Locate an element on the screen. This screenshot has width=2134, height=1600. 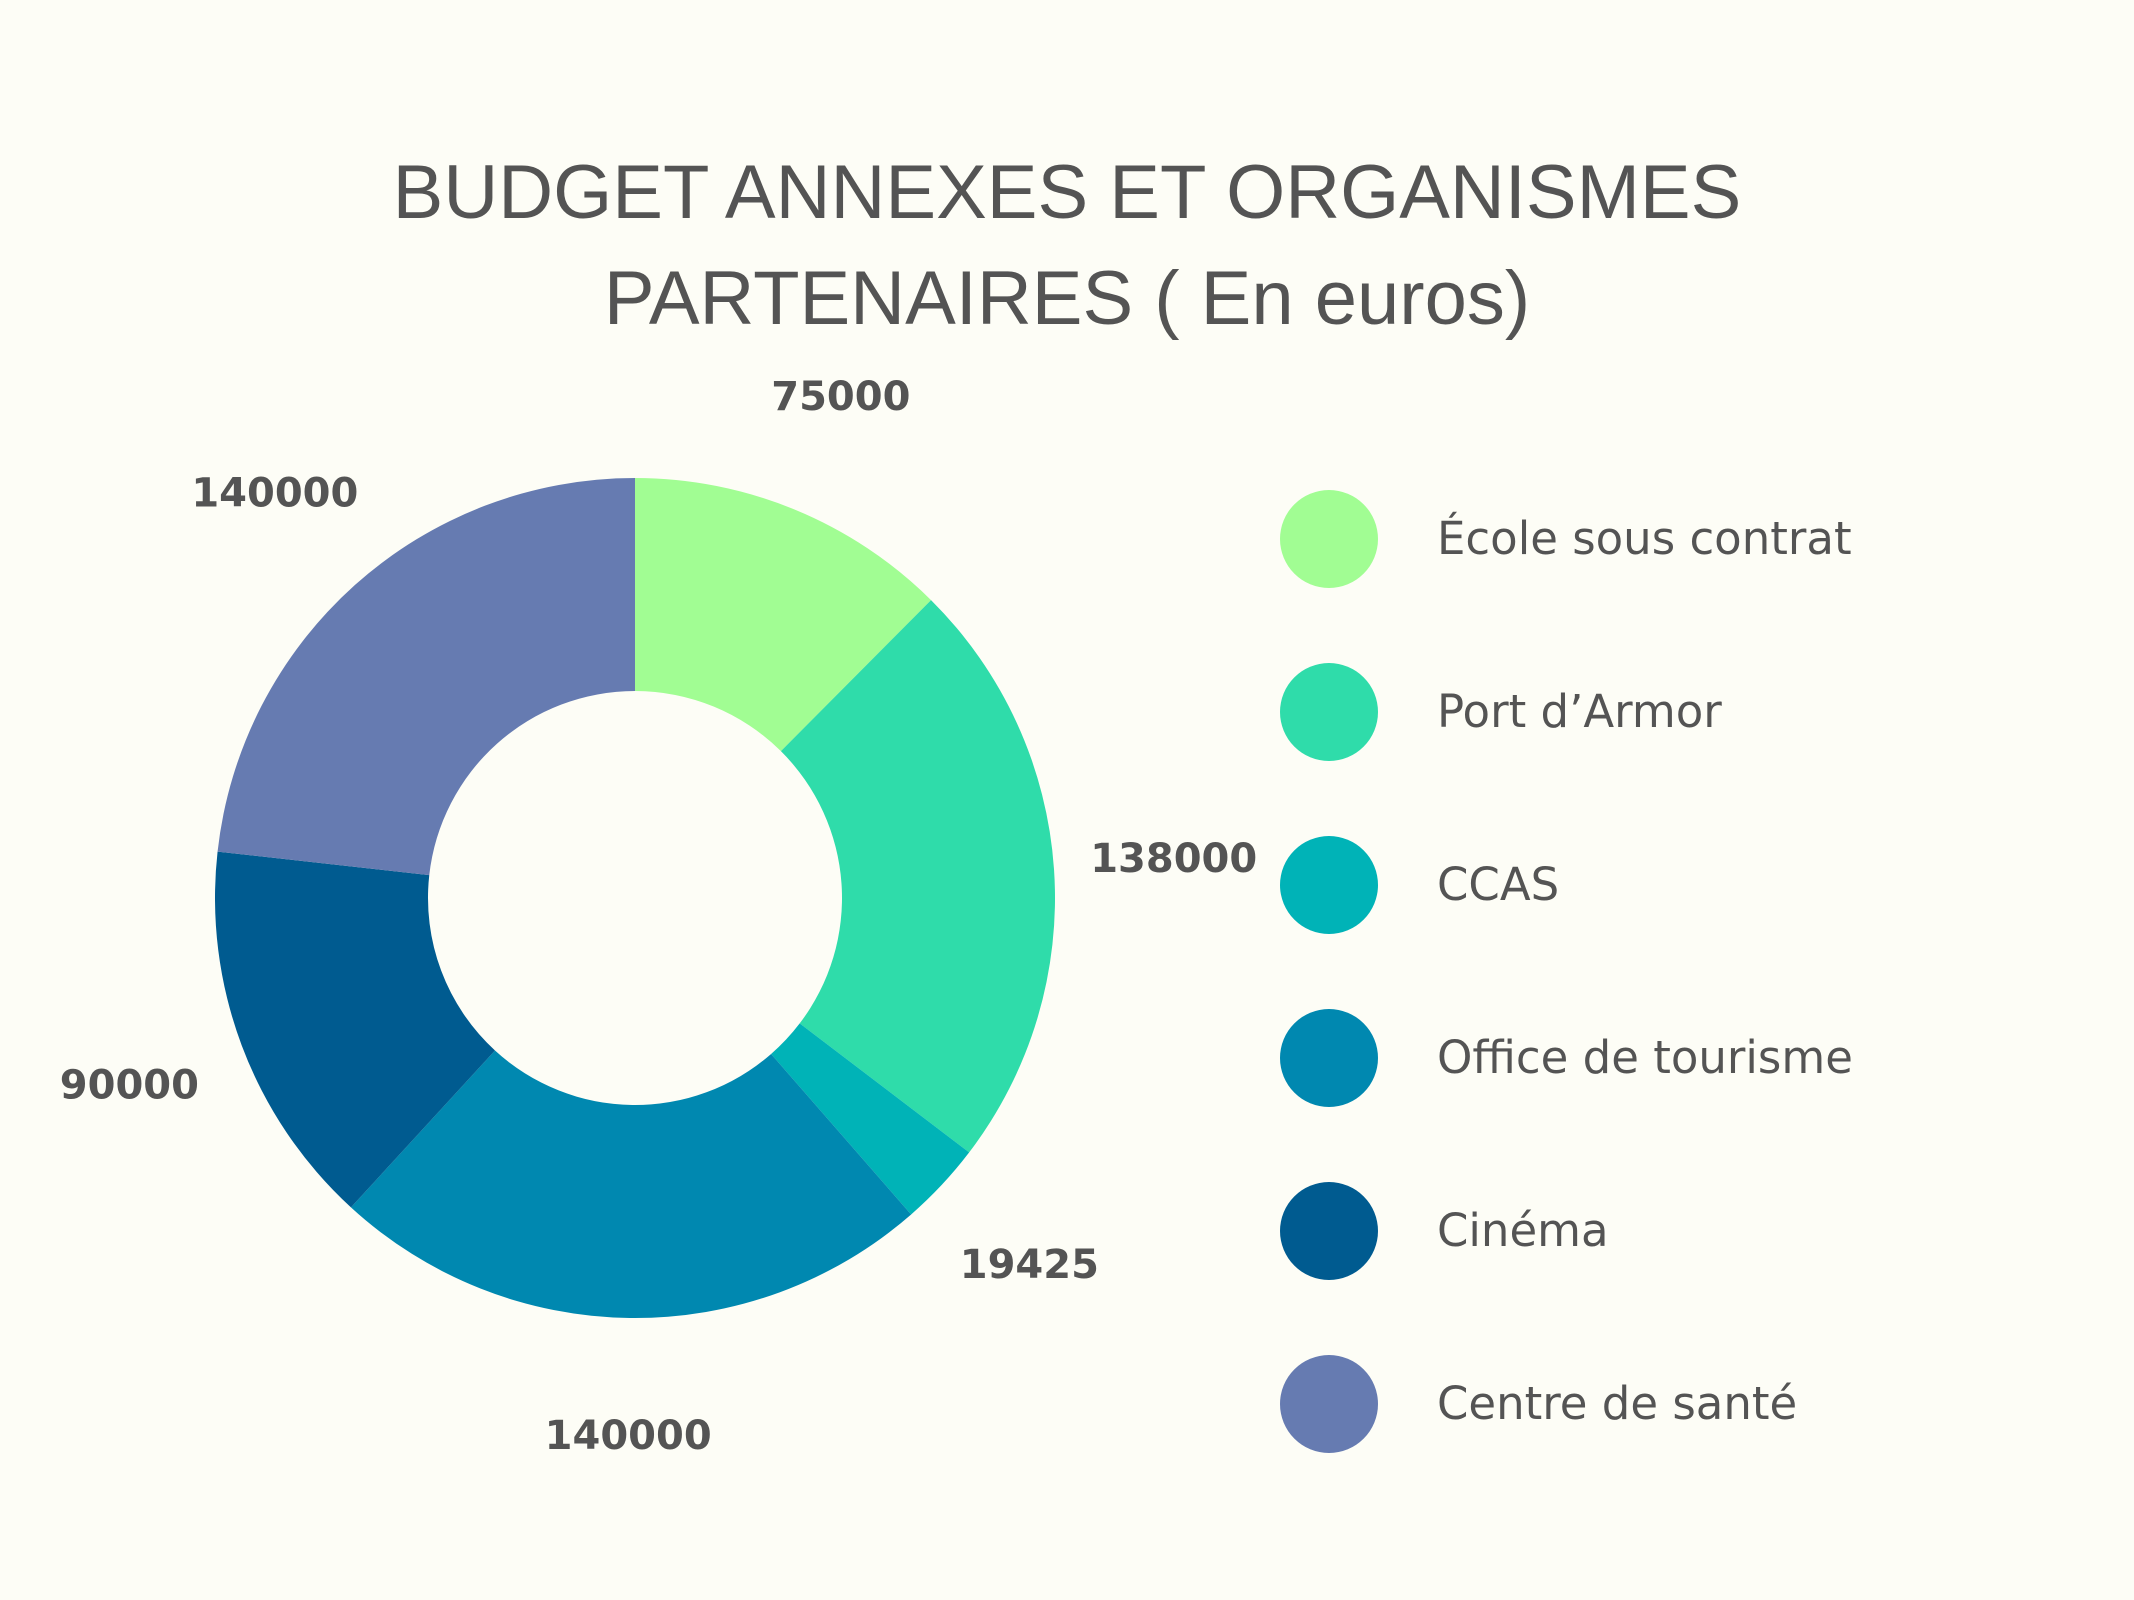
donut-slice-office-de-tourisme is located at coordinates (631, 1184).